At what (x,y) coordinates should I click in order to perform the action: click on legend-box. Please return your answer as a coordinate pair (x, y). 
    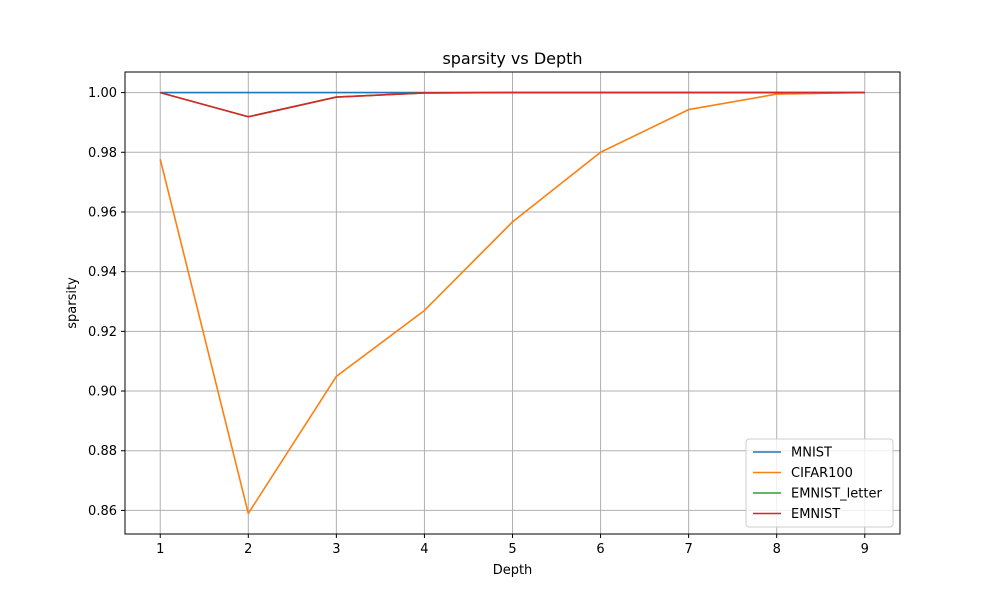
    Looking at the image, I should click on (819, 483).